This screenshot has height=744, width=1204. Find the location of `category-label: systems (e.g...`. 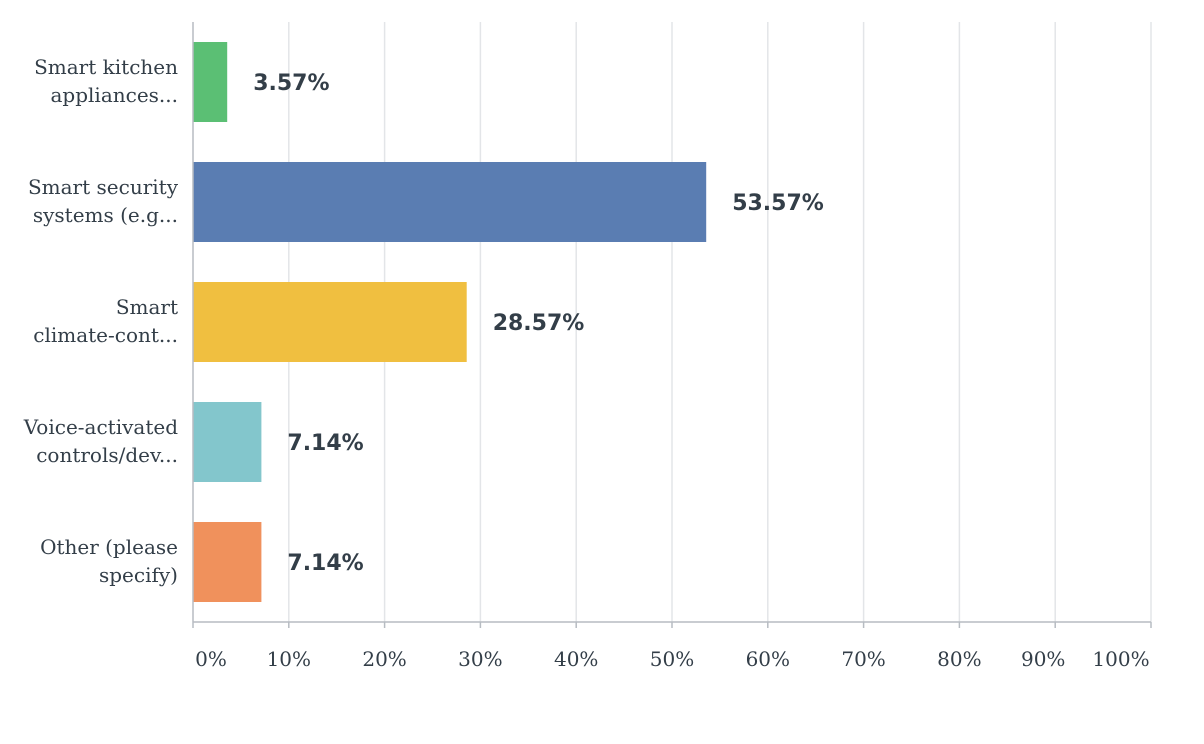

category-label: systems (e.g... is located at coordinates (105, 215).